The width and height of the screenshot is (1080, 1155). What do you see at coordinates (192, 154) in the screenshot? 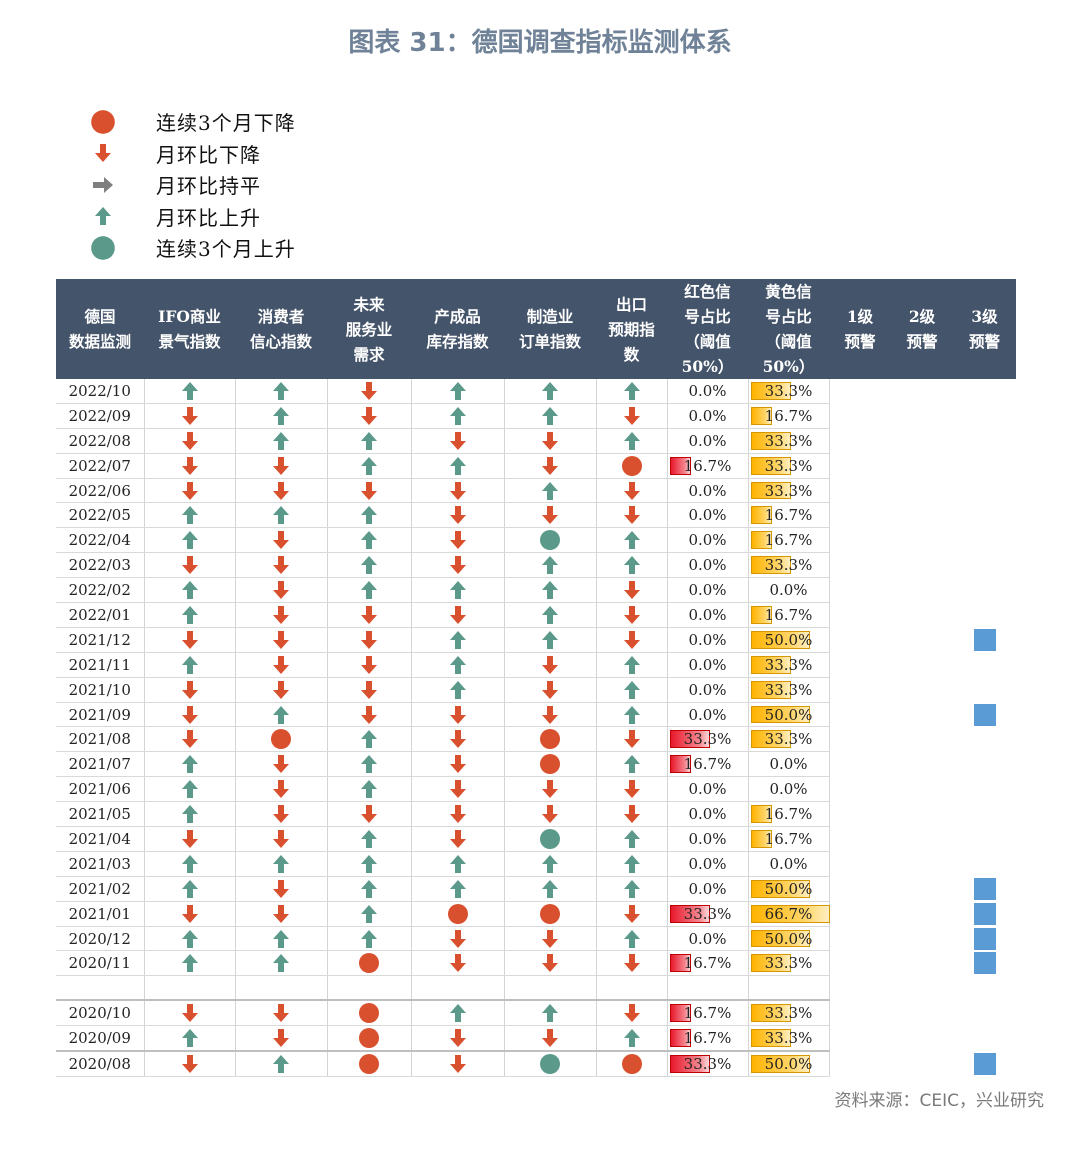
I see `legend-item: 月环比下降` at bounding box center [192, 154].